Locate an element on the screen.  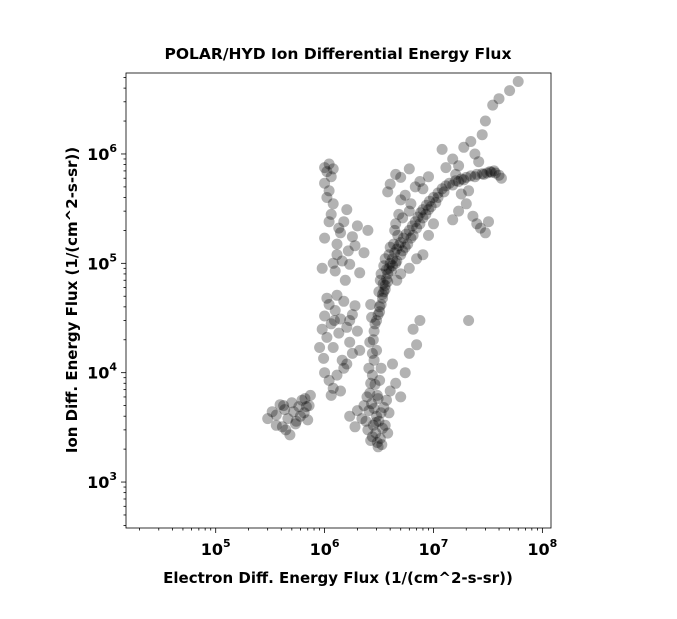
y-tick-label: 104 is located at coordinates (102, 372).